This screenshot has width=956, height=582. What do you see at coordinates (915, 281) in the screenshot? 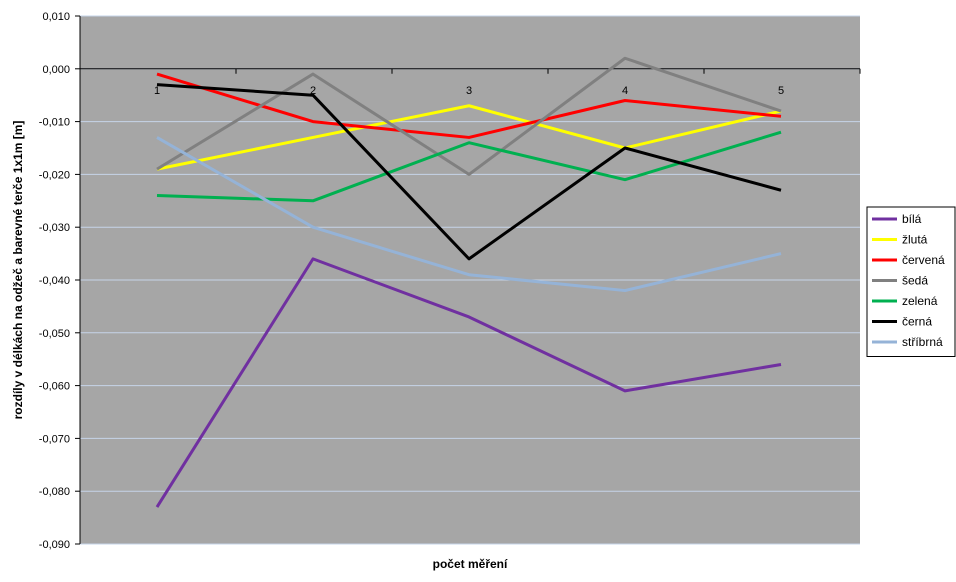
I see `legend-label: šedá` at bounding box center [915, 281].